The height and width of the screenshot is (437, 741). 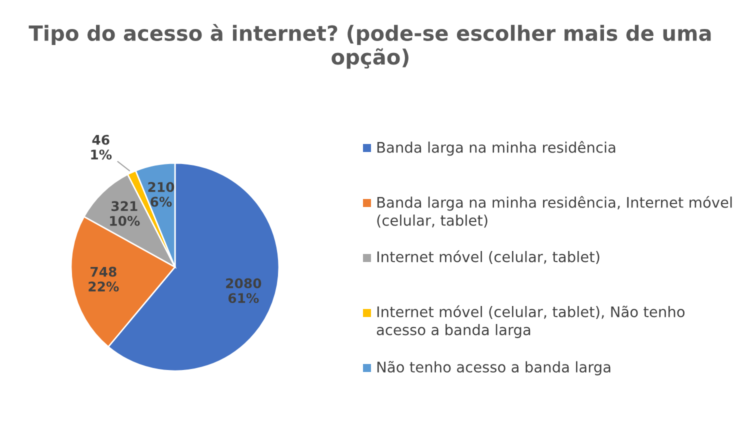 What do you see at coordinates (125, 213) in the screenshot?
I see `data-label: 321 10%` at bounding box center [125, 213].